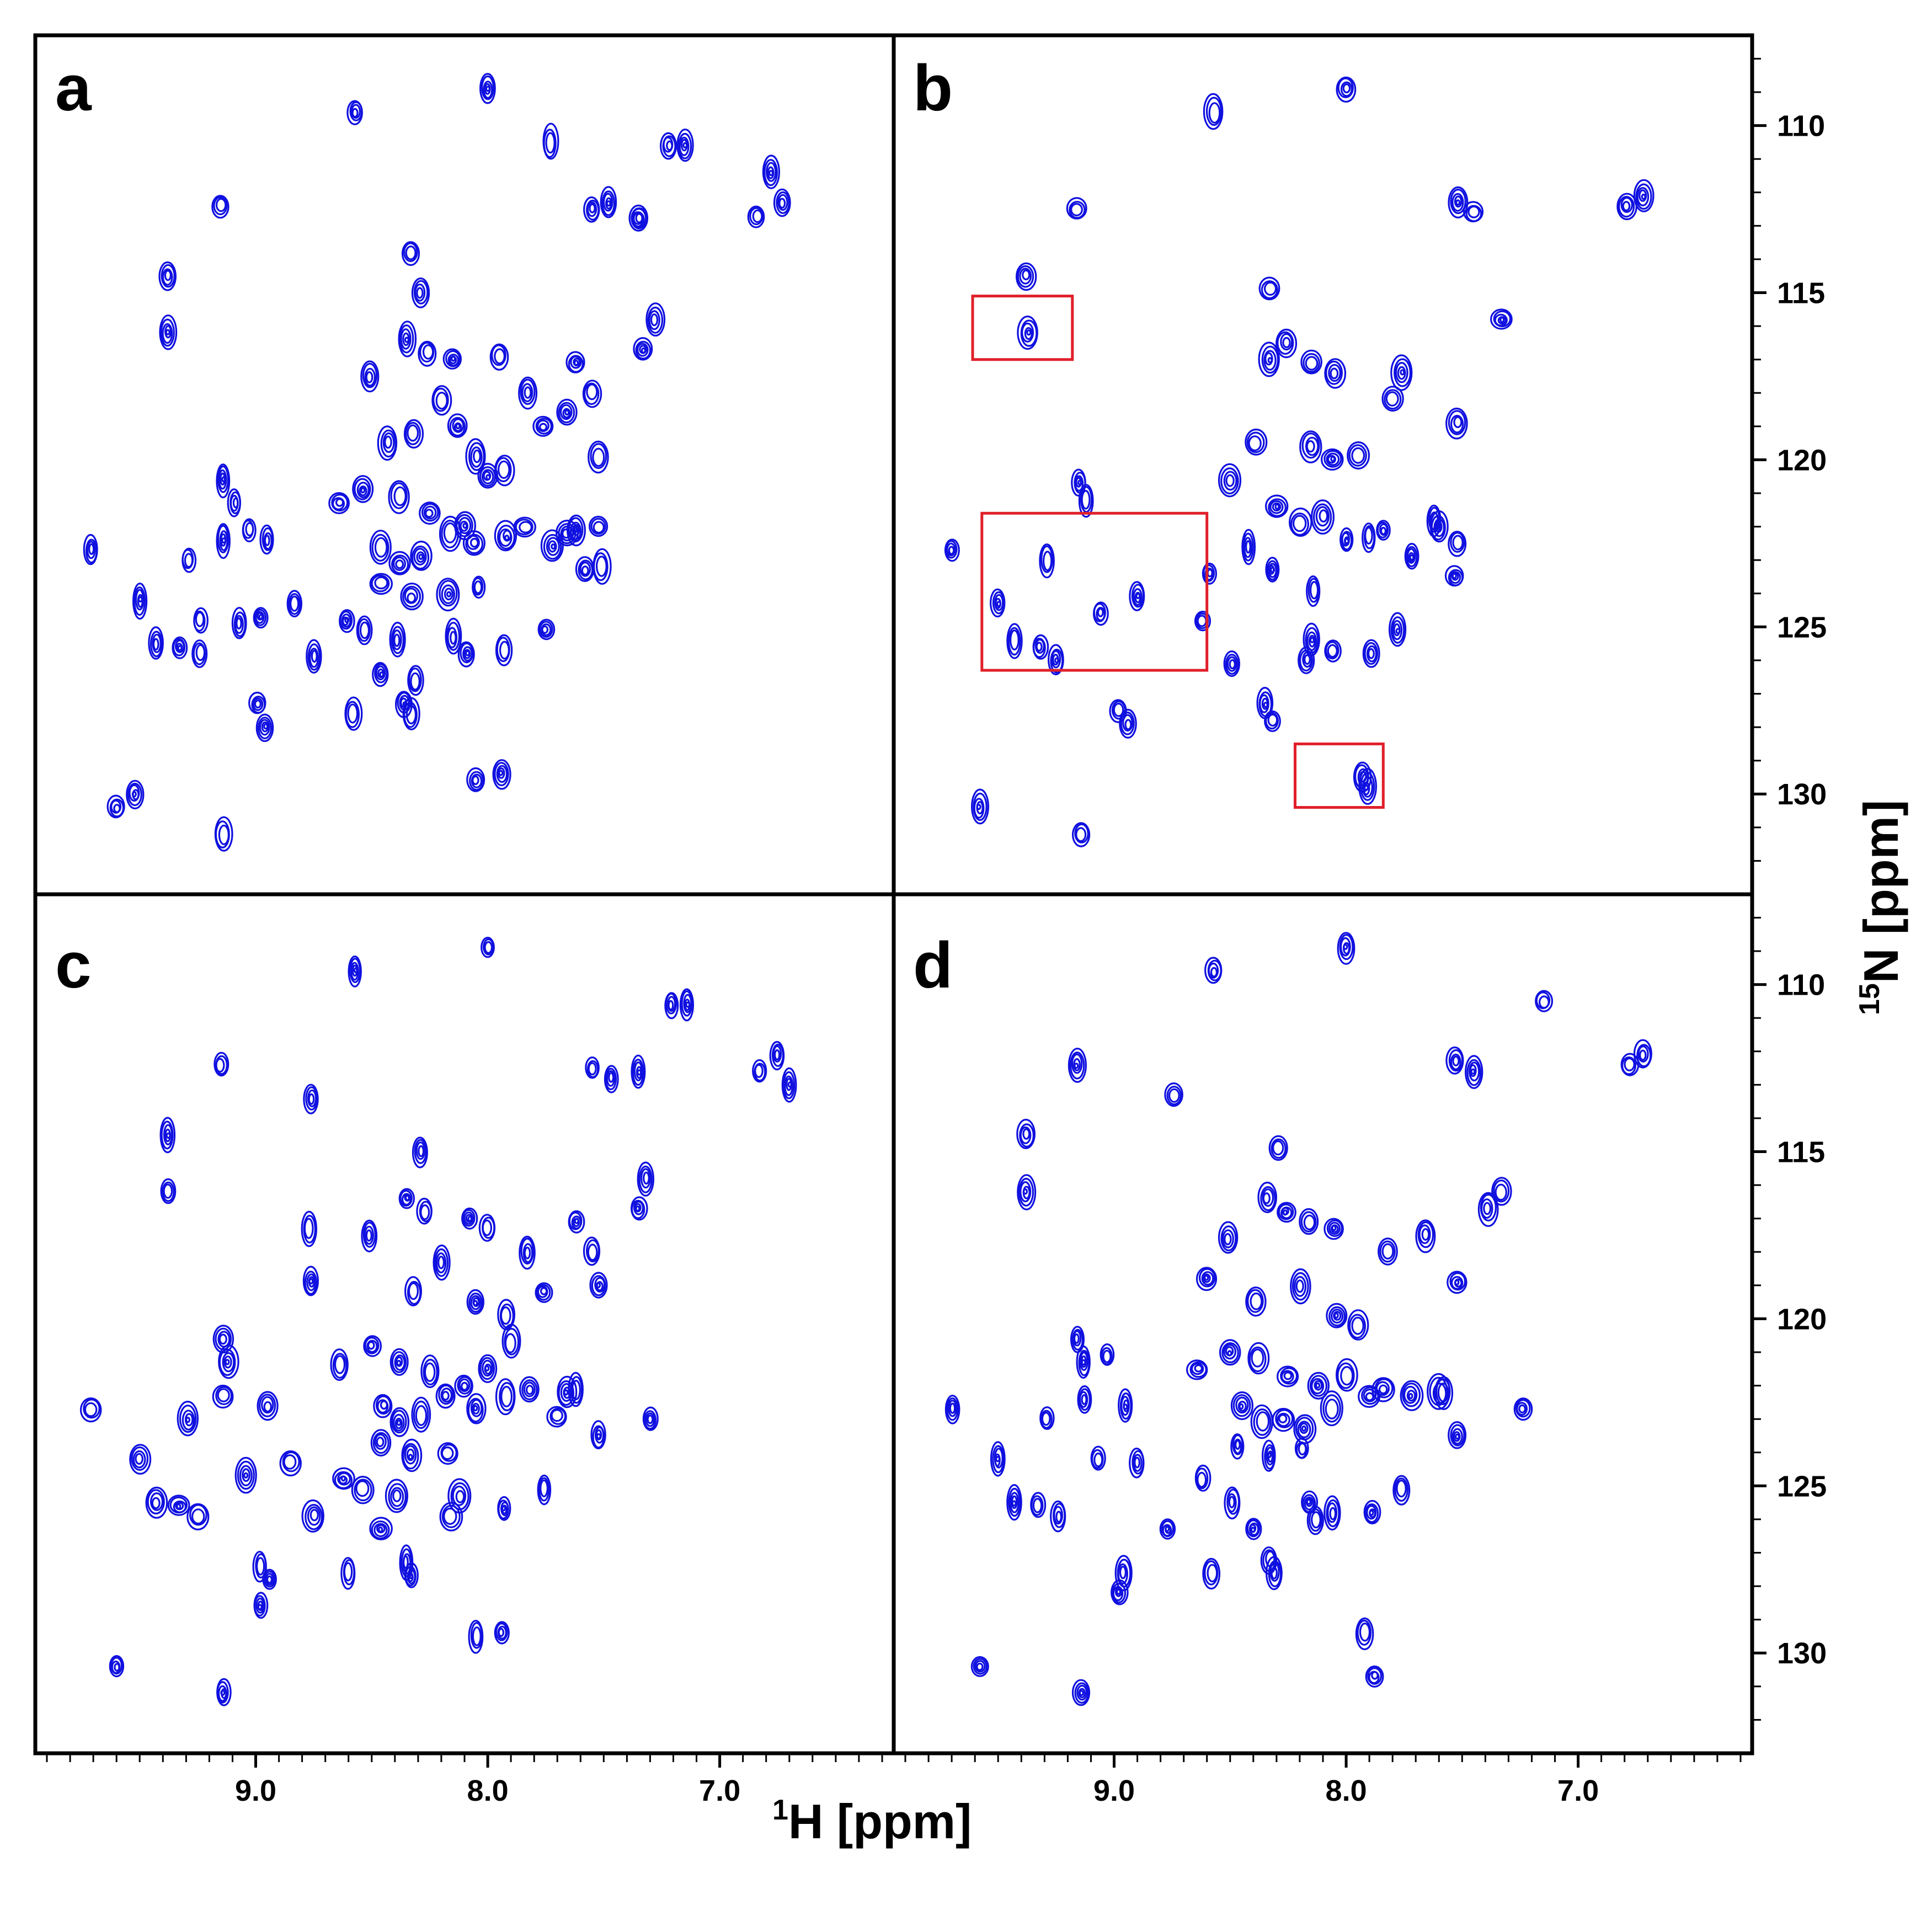 This screenshot has height=1905, width=1932. What do you see at coordinates (1801, 1152) in the screenshot?
I see `y-tick-label: 115` at bounding box center [1801, 1152].